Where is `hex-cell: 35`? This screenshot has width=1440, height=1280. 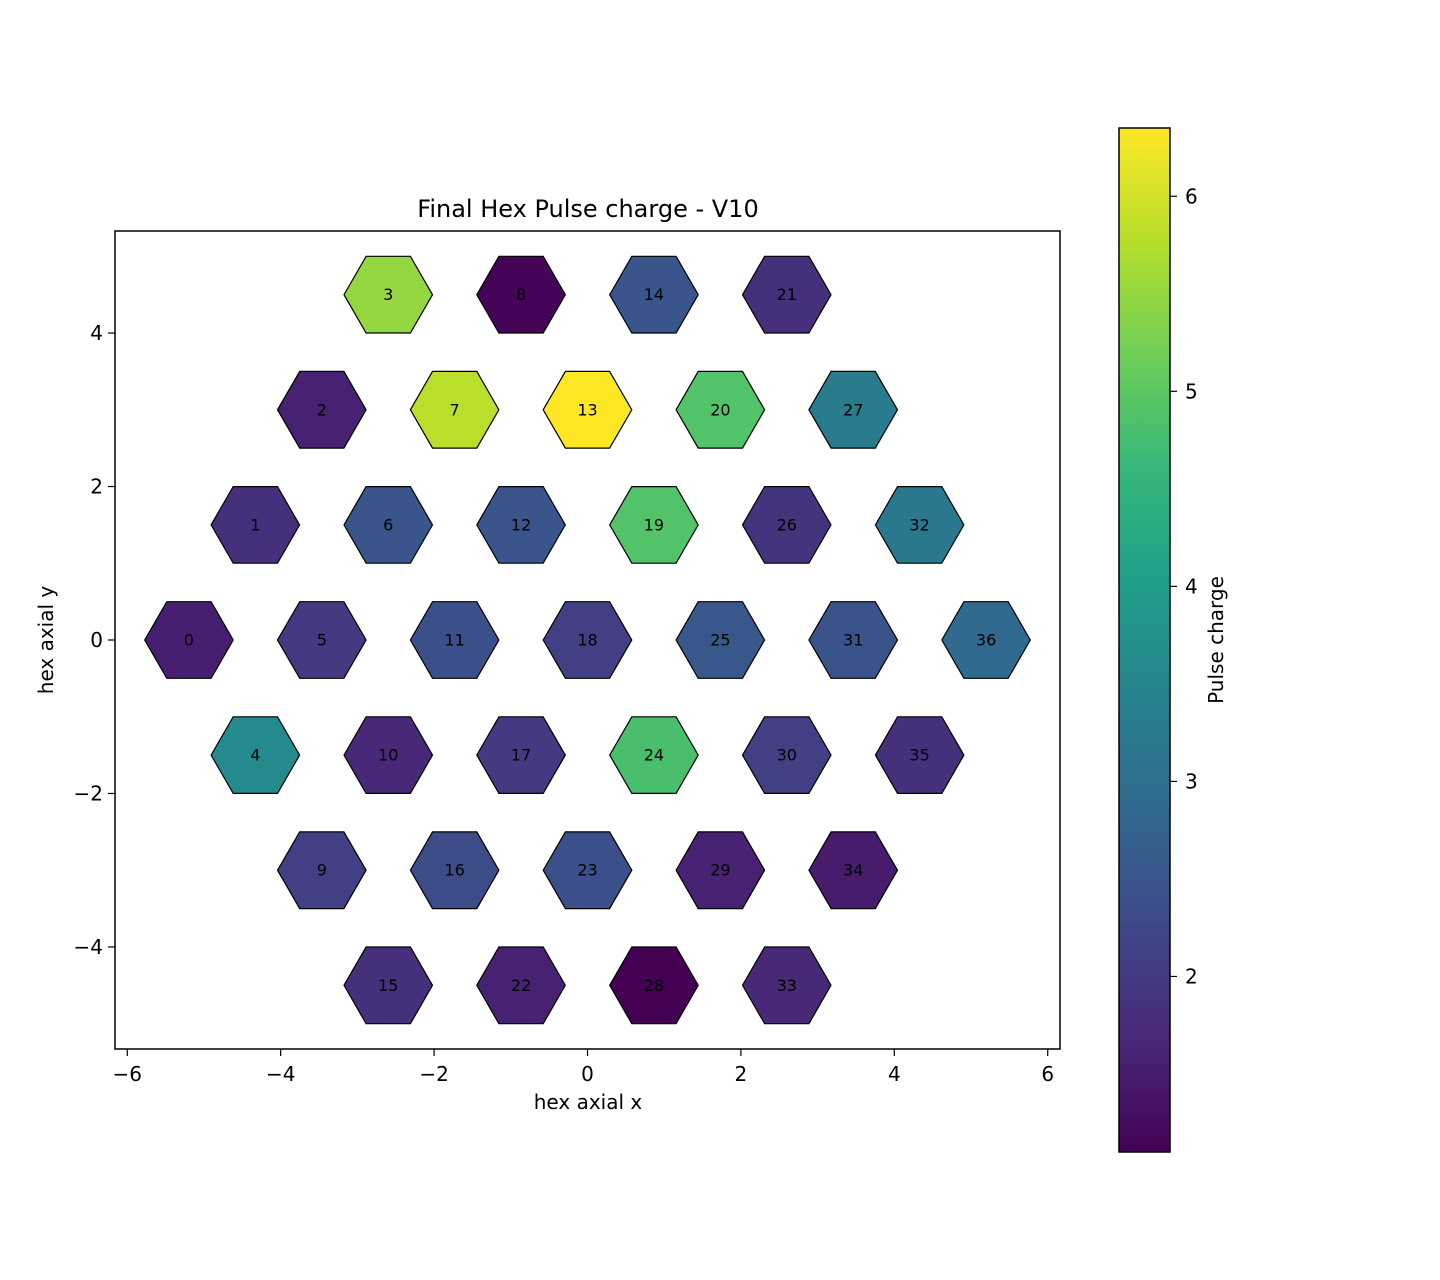 hex-cell: 35 is located at coordinates (919, 755).